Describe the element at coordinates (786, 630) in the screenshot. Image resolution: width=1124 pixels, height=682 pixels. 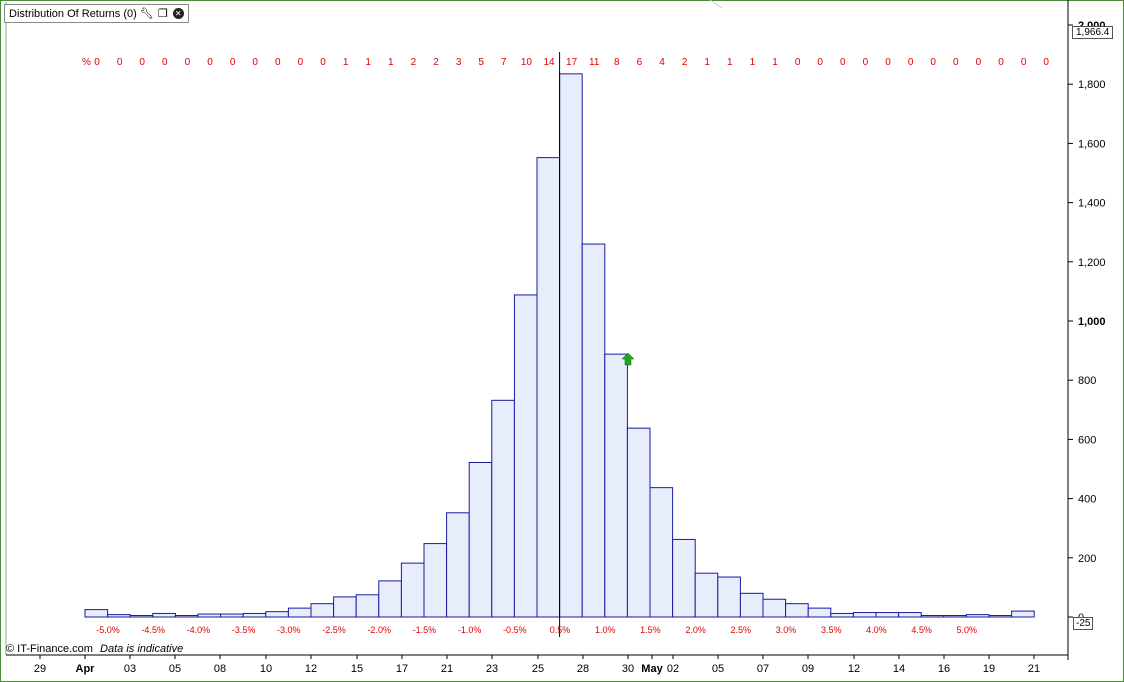
I see `return-label: 3.0%` at that location.